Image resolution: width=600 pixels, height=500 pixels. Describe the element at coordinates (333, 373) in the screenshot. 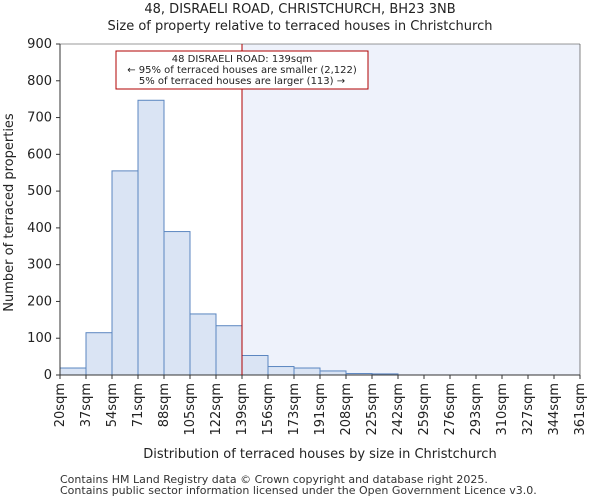

I see `bar-191sqm` at that location.